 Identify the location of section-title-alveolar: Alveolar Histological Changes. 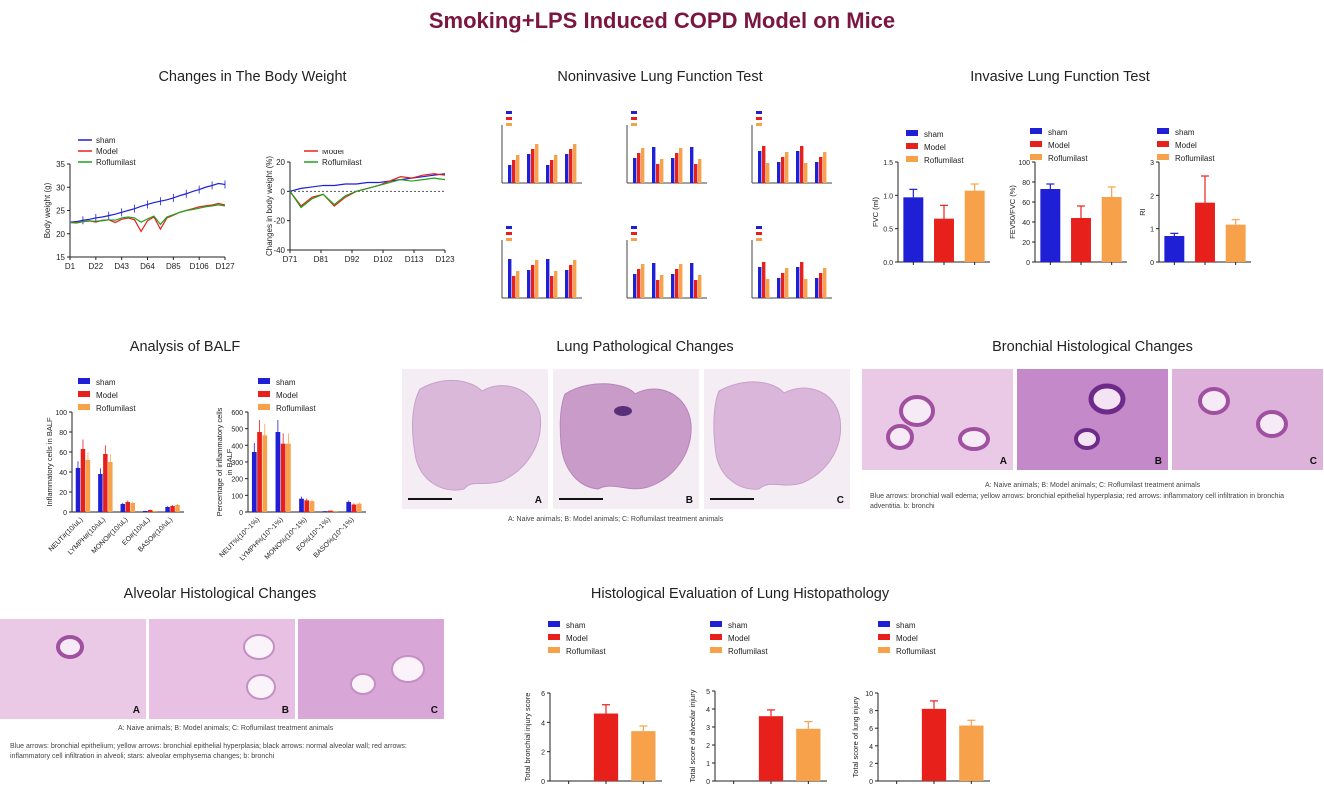
(220, 594).